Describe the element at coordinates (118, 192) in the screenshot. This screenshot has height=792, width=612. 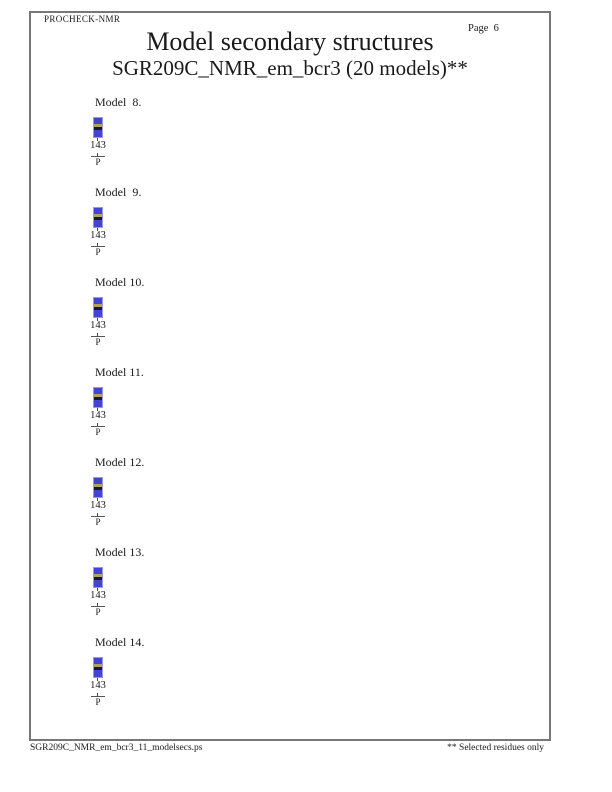
I see `model-label: Model 9.` at that location.